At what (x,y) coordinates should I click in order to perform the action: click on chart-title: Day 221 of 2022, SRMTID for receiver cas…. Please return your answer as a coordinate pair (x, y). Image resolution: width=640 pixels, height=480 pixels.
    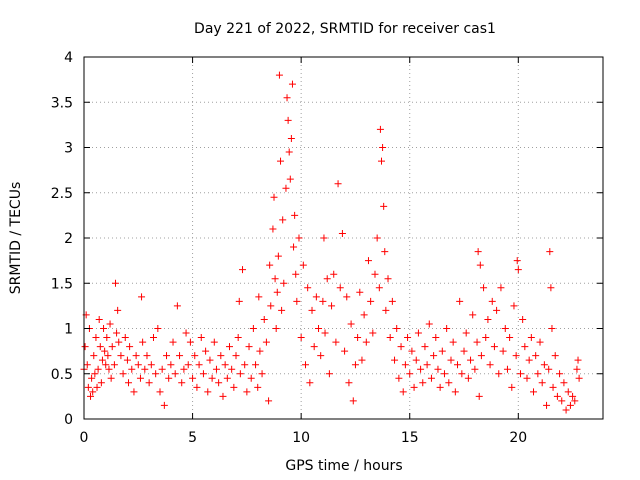
    Looking at the image, I should click on (345, 29).